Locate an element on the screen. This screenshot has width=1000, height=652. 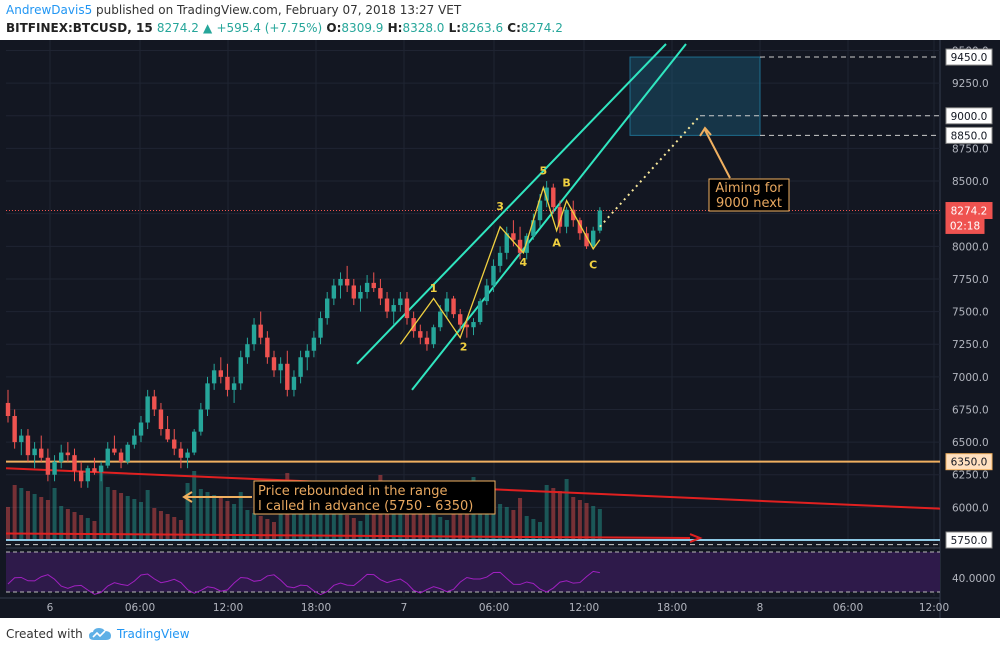
last-price: 8274.2 is located at coordinates (177, 28).